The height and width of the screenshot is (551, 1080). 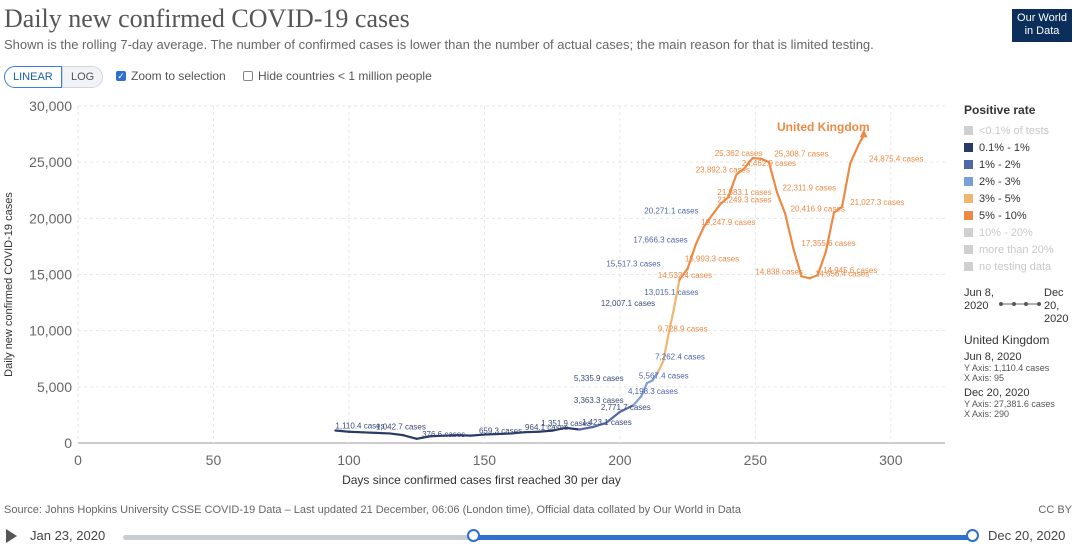 I want to click on legend-item: more than 20%, so click(x=1020, y=249).